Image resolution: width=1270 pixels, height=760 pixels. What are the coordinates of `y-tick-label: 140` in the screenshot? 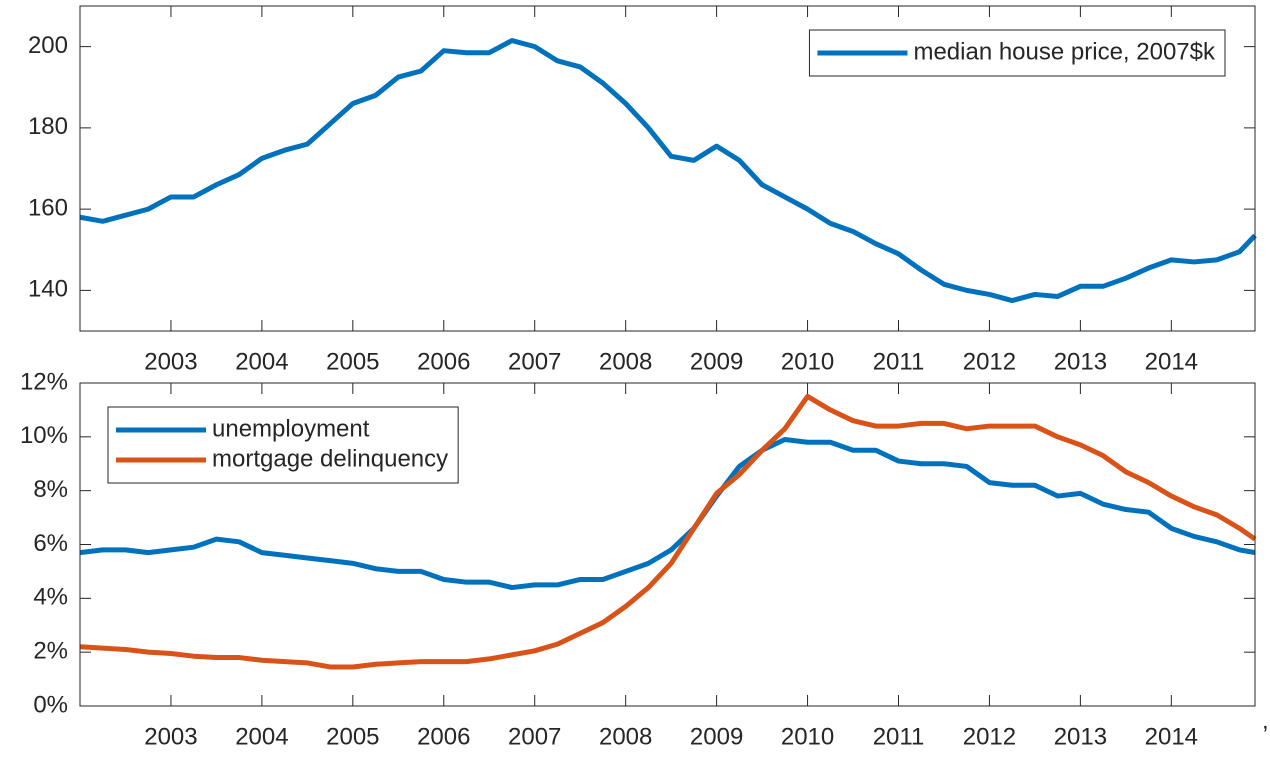 It's located at (48, 289).